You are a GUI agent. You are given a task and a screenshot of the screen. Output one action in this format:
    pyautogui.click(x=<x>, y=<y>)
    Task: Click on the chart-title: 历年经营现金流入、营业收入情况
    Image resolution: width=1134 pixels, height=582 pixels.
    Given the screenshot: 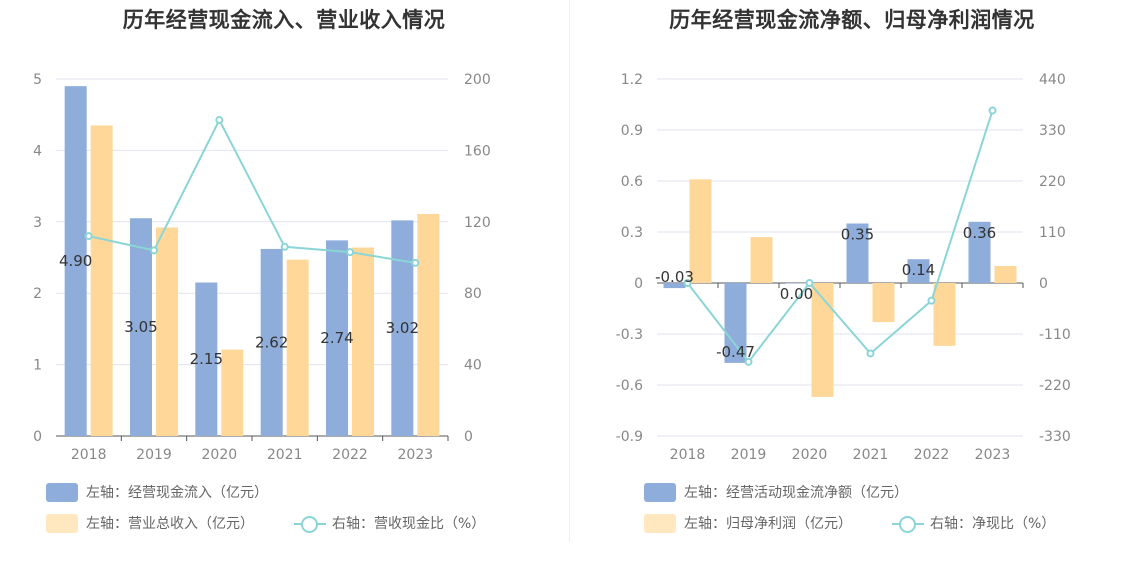 What is the action you would take?
    pyautogui.click(x=284, y=20)
    